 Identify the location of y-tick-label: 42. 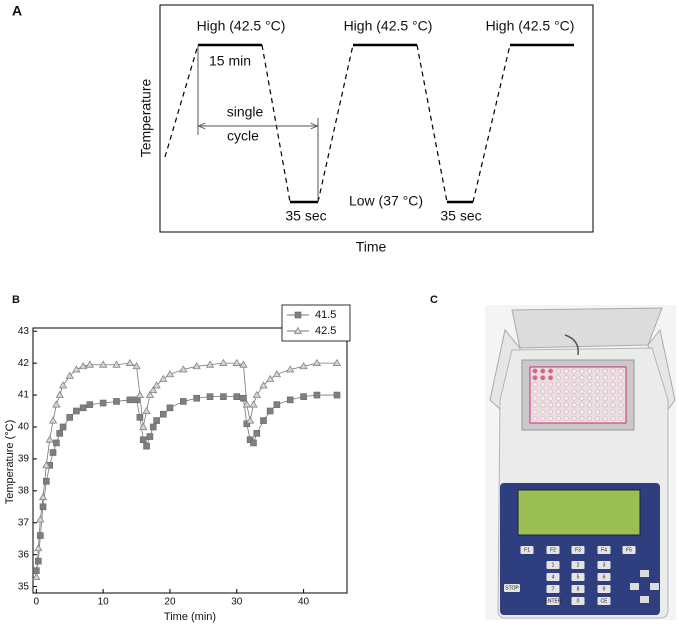
(24, 363).